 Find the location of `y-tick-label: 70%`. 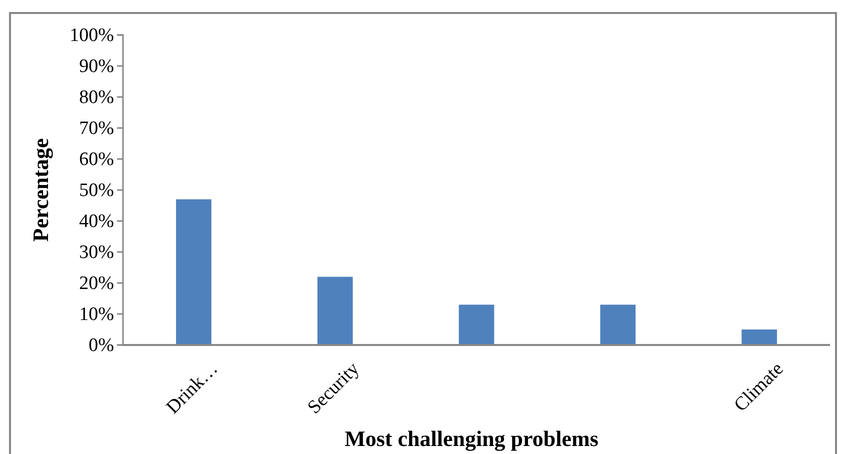

y-tick-label: 70% is located at coordinates (96, 129).